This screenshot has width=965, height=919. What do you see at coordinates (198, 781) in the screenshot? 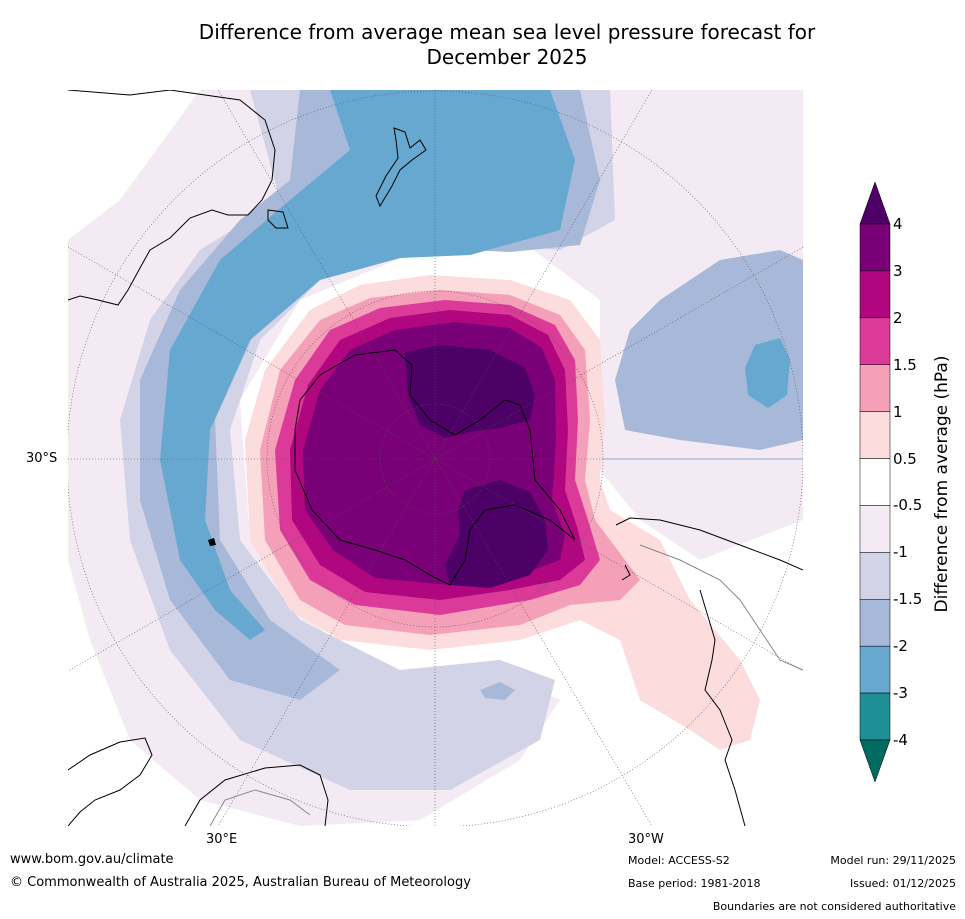
I see `africa-coastline` at bounding box center [198, 781].